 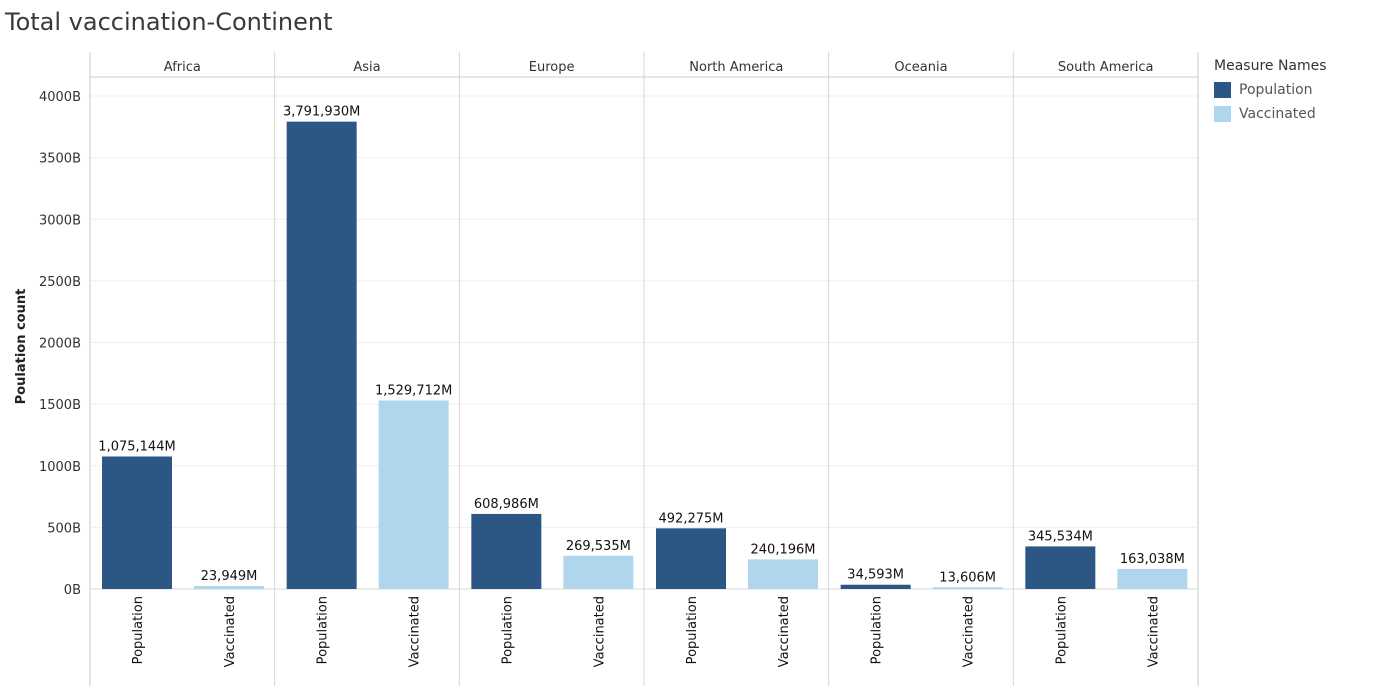 What do you see at coordinates (64, 528) in the screenshot?
I see `y-tick-label: 500B` at bounding box center [64, 528].